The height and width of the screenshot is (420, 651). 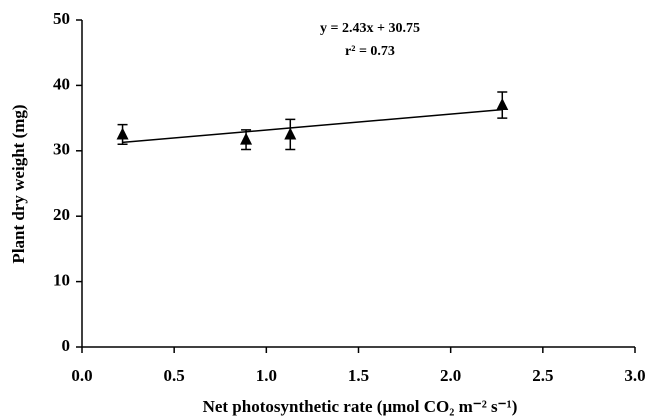 What do you see at coordinates (266, 375) in the screenshot?
I see `x-tick-label: 1.0` at bounding box center [266, 375].